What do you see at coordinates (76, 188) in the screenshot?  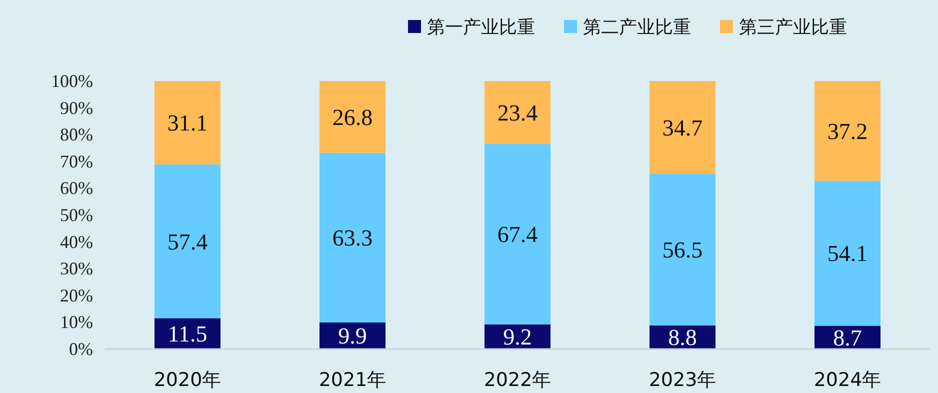 I see `y-tick-label: 60%` at bounding box center [76, 188].